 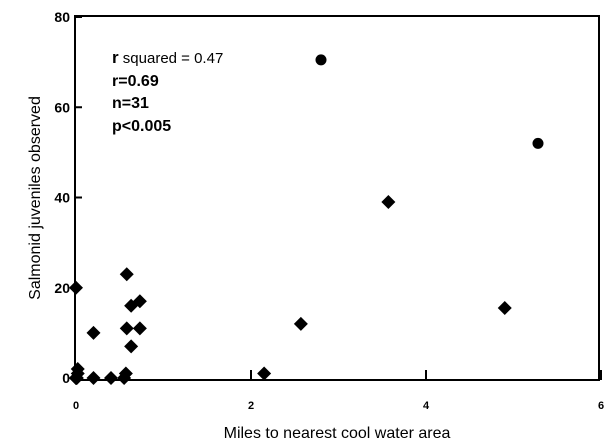 I want to click on x-axis-label: Miles to nearest cool water area, so click(x=337, y=433).